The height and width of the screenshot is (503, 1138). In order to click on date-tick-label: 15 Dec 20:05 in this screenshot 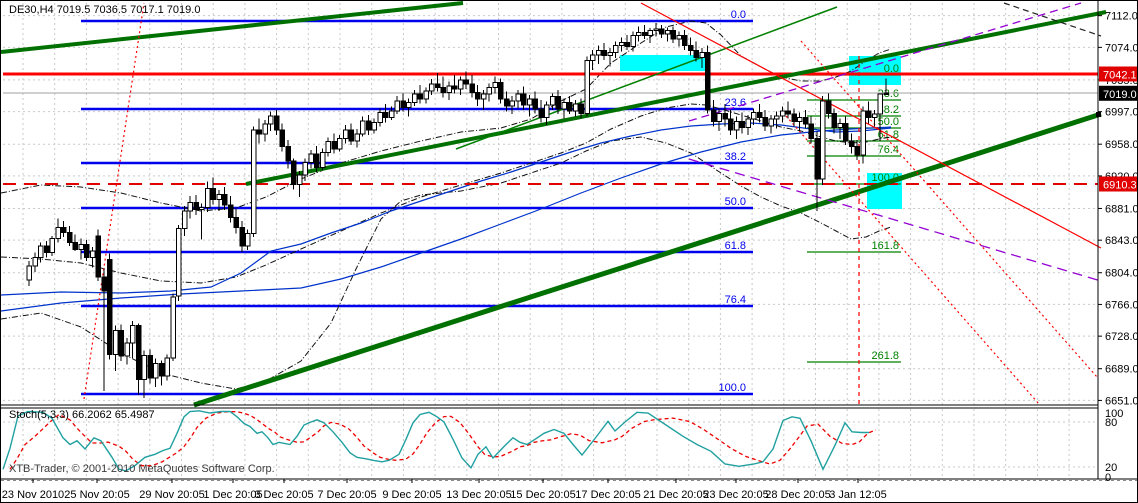, I will do `click(542, 495)`.